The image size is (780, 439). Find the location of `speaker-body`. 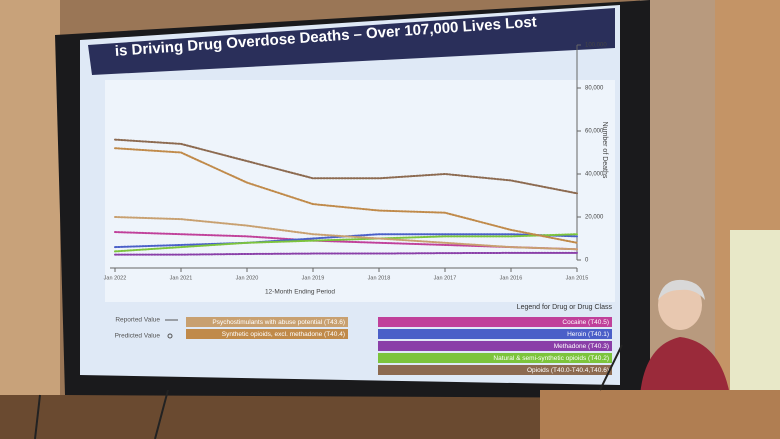

speaker-body is located at coordinates (685, 366).